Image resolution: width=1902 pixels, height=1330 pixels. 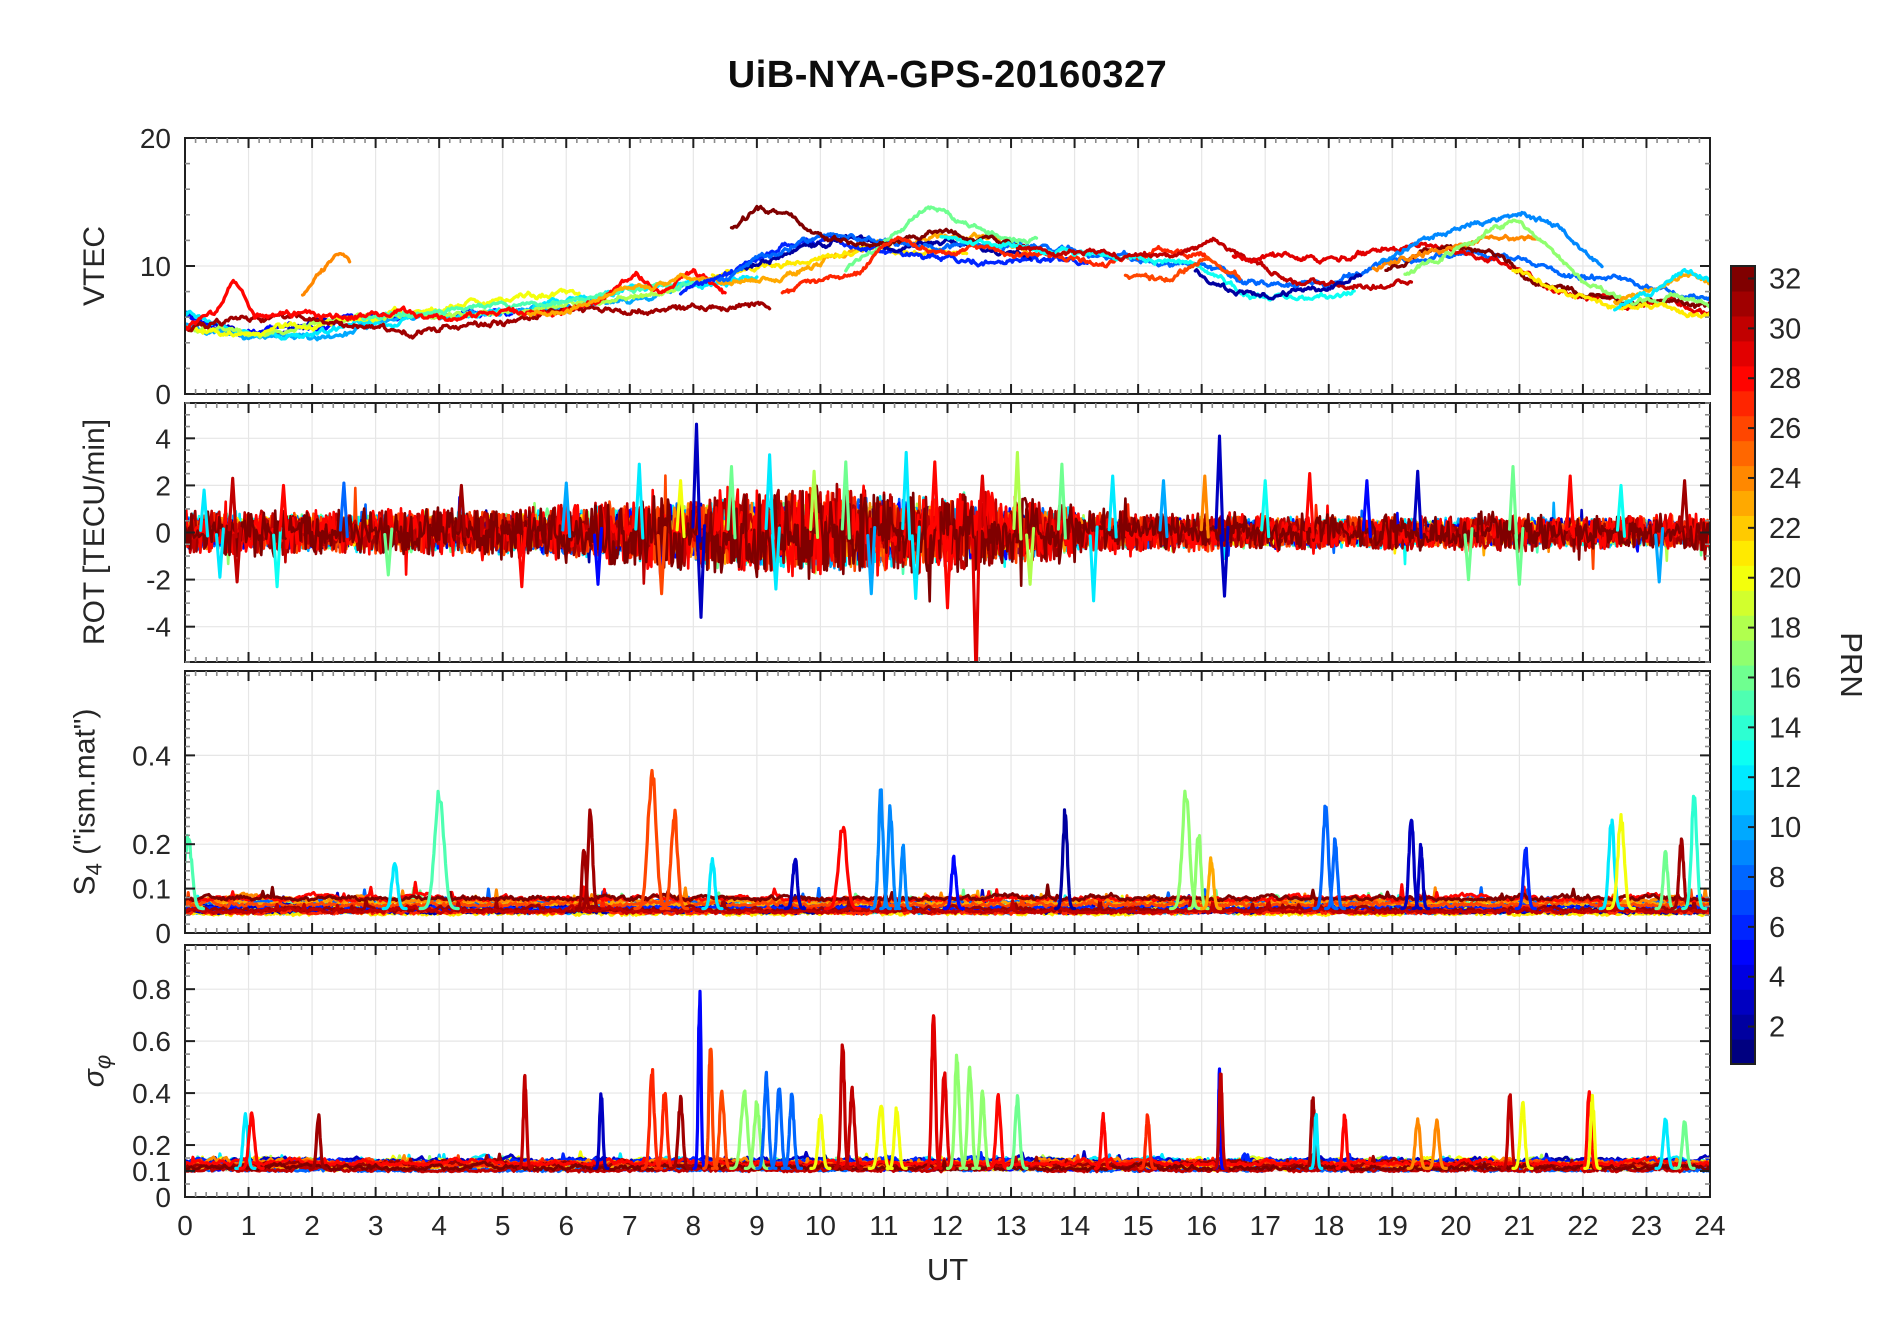 I want to click on xtick-labels: 0 1 2 3 4 5 6 7 8 9 10 11 12 13 14 15 16 17 18 19 20 21 22 23 24, so click(x=951, y=1225).